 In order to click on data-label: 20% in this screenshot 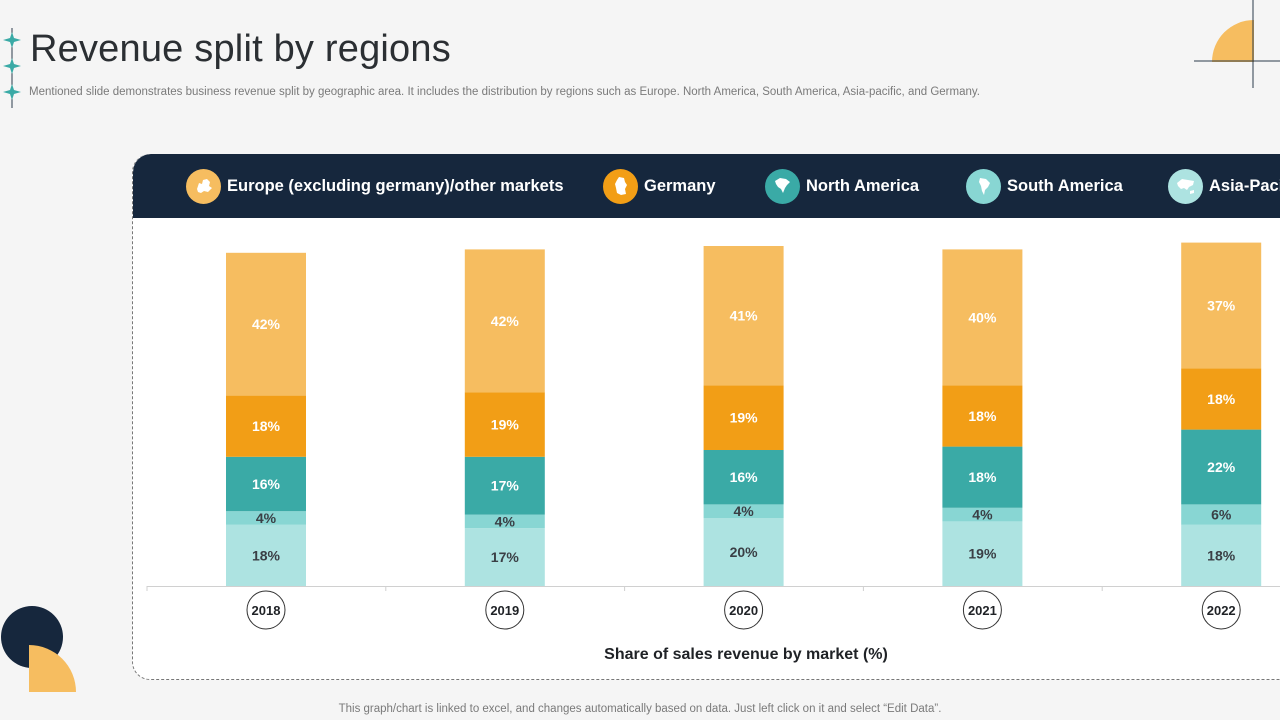, I will do `click(744, 552)`.